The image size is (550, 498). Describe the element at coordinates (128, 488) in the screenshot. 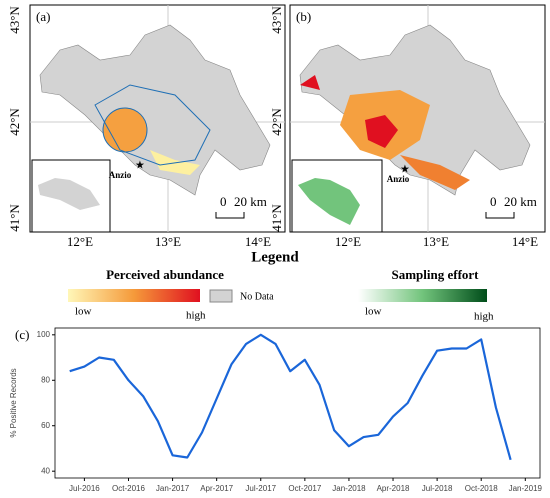

I see `x-tick-label: Oct-2016` at that location.